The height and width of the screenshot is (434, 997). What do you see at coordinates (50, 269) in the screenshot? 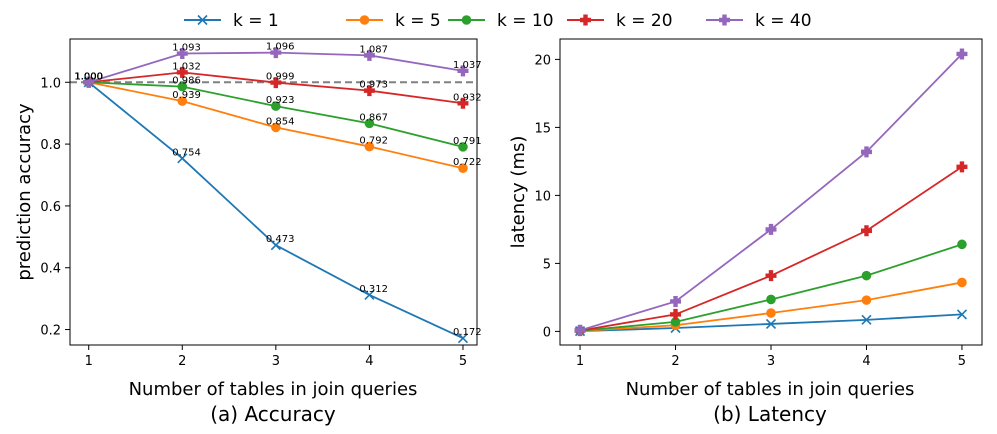
I see `accuracy-y-tick-label: 0.4` at bounding box center [50, 269].